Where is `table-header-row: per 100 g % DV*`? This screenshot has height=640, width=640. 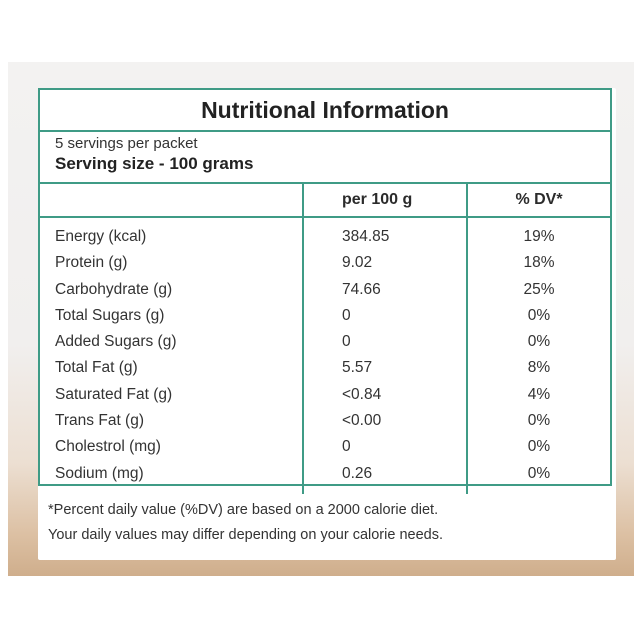
table-header-row: per 100 g % DV* is located at coordinates (325, 201).